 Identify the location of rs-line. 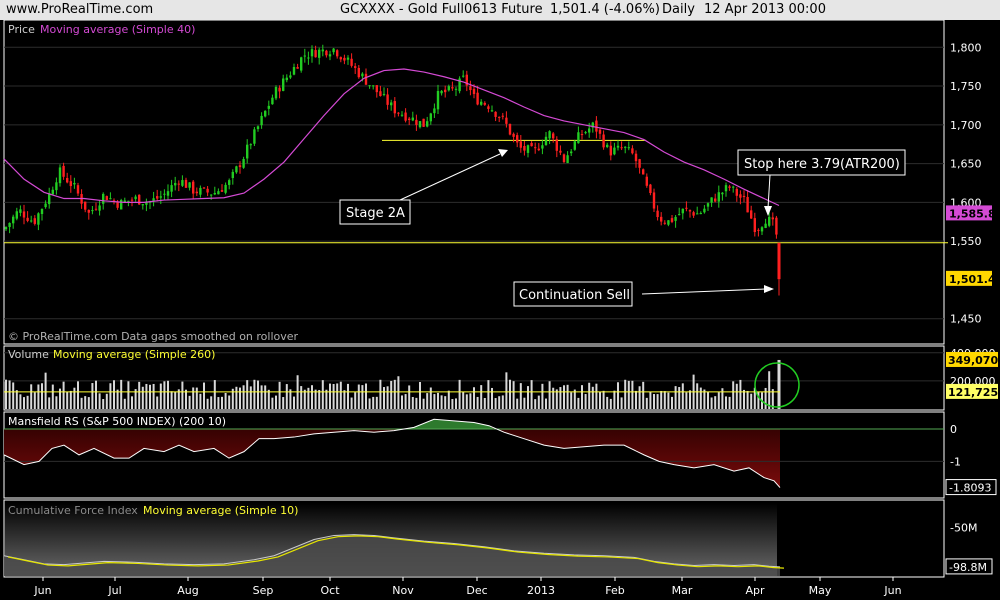
(392, 453).